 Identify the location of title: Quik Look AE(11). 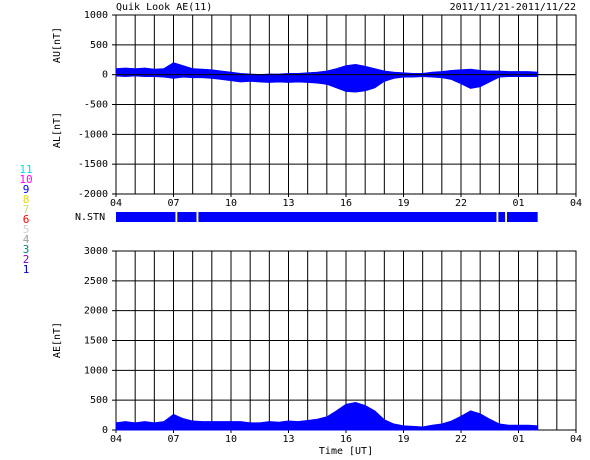
(164, 7).